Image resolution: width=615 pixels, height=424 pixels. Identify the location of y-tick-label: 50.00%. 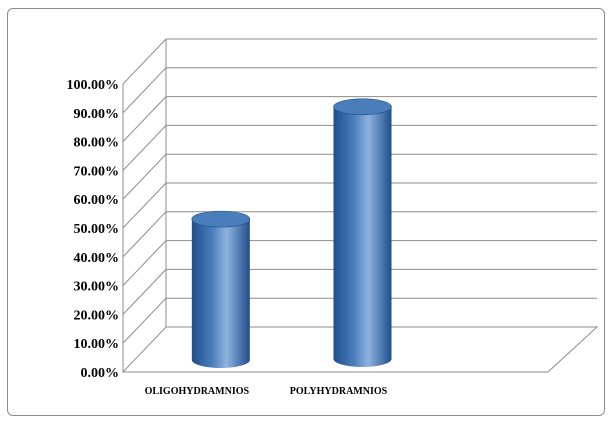
(97, 229).